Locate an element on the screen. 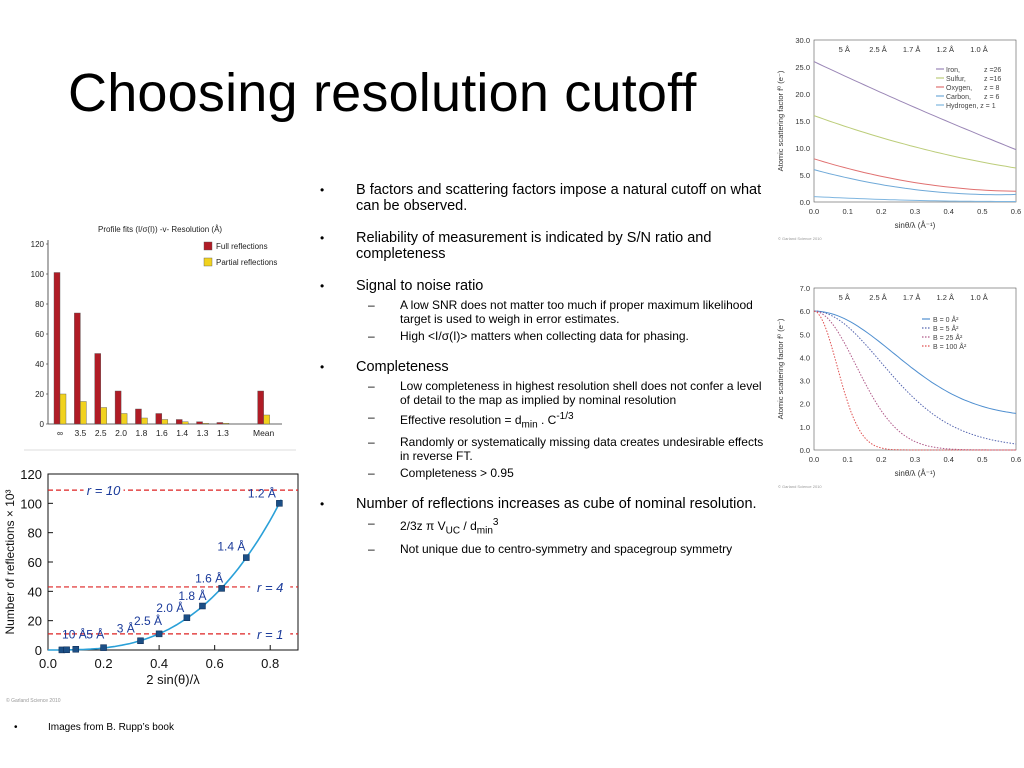 This screenshot has height=768, width=1024. resolution-label: 10 Å is located at coordinates (74, 633).